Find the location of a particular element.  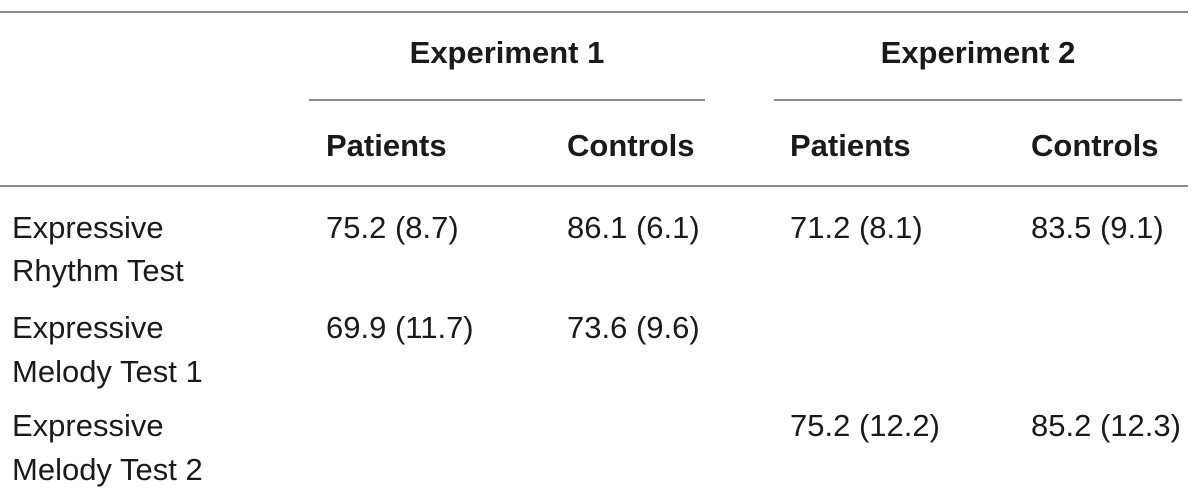

table-cell: 69.9 (11.7) is located at coordinates (400, 327).